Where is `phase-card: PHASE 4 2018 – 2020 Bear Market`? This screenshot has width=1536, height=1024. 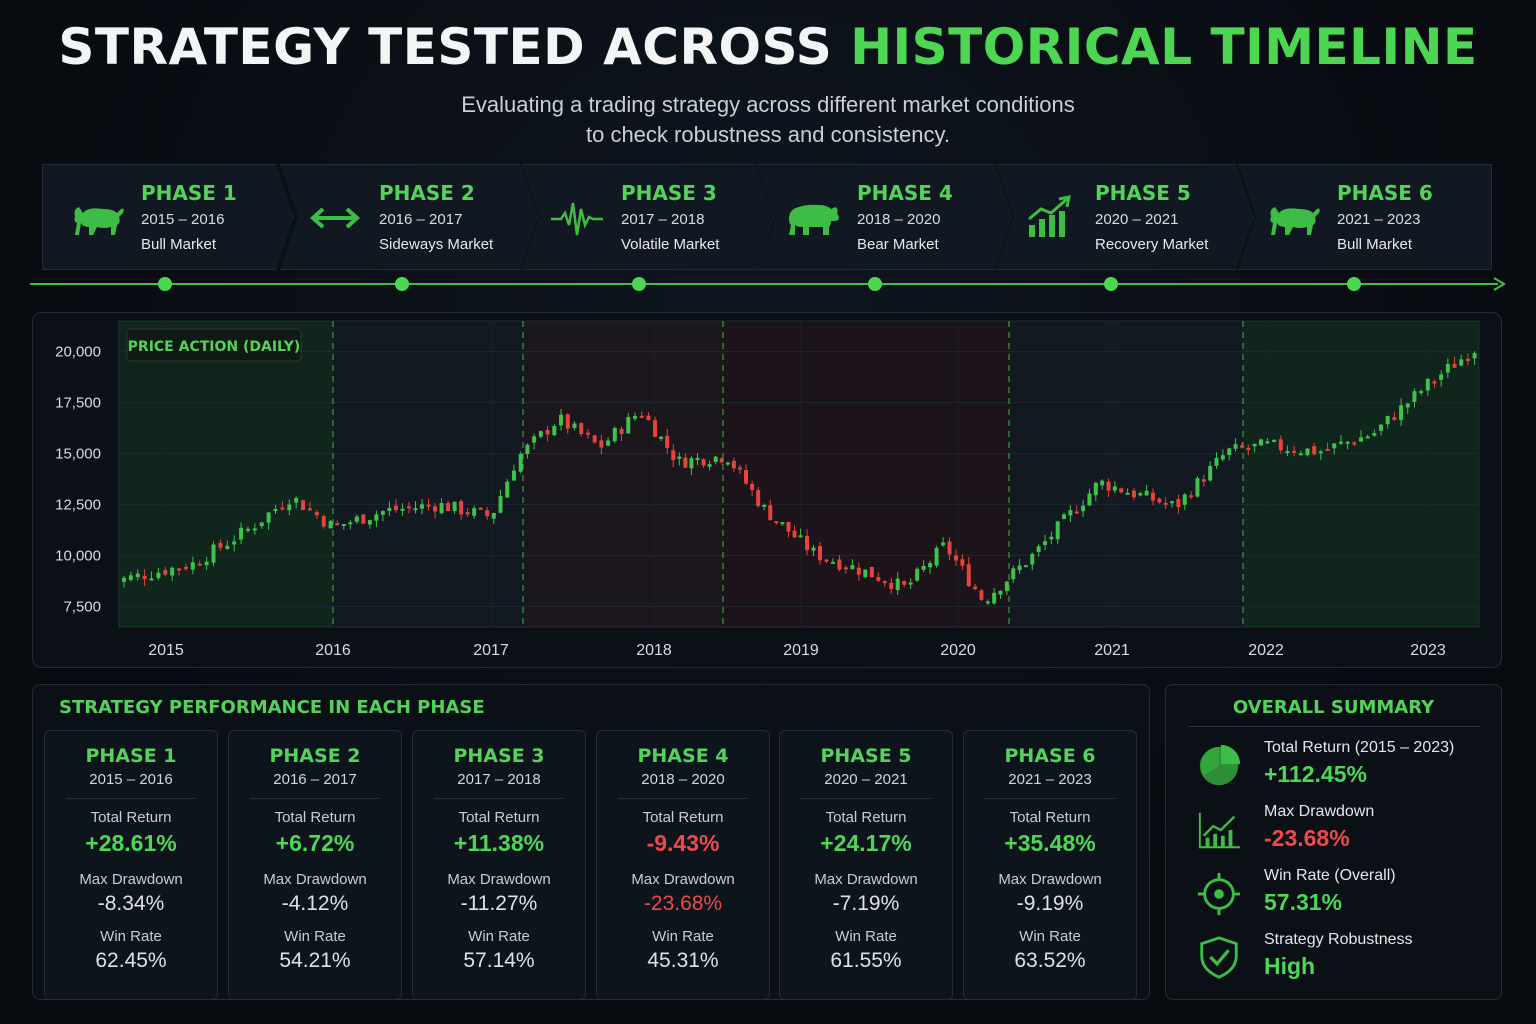 phase-card: PHASE 4 2018 – 2020 Bear Market is located at coordinates (885, 217).